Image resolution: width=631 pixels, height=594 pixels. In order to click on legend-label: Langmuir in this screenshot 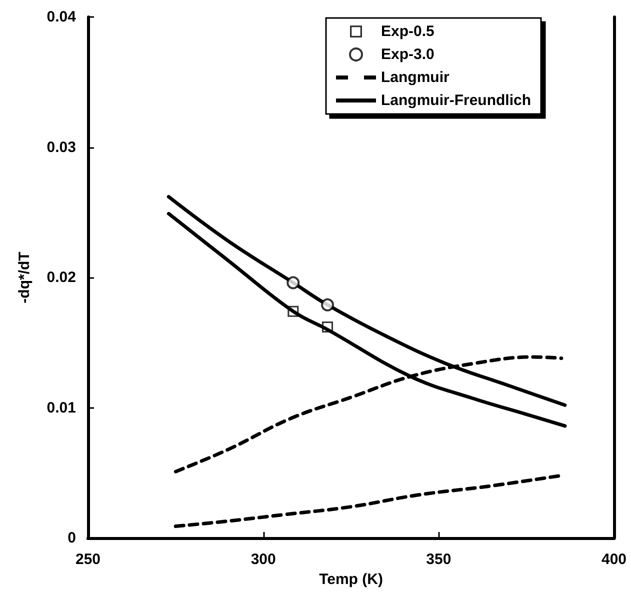, I will do `click(415, 77)`.